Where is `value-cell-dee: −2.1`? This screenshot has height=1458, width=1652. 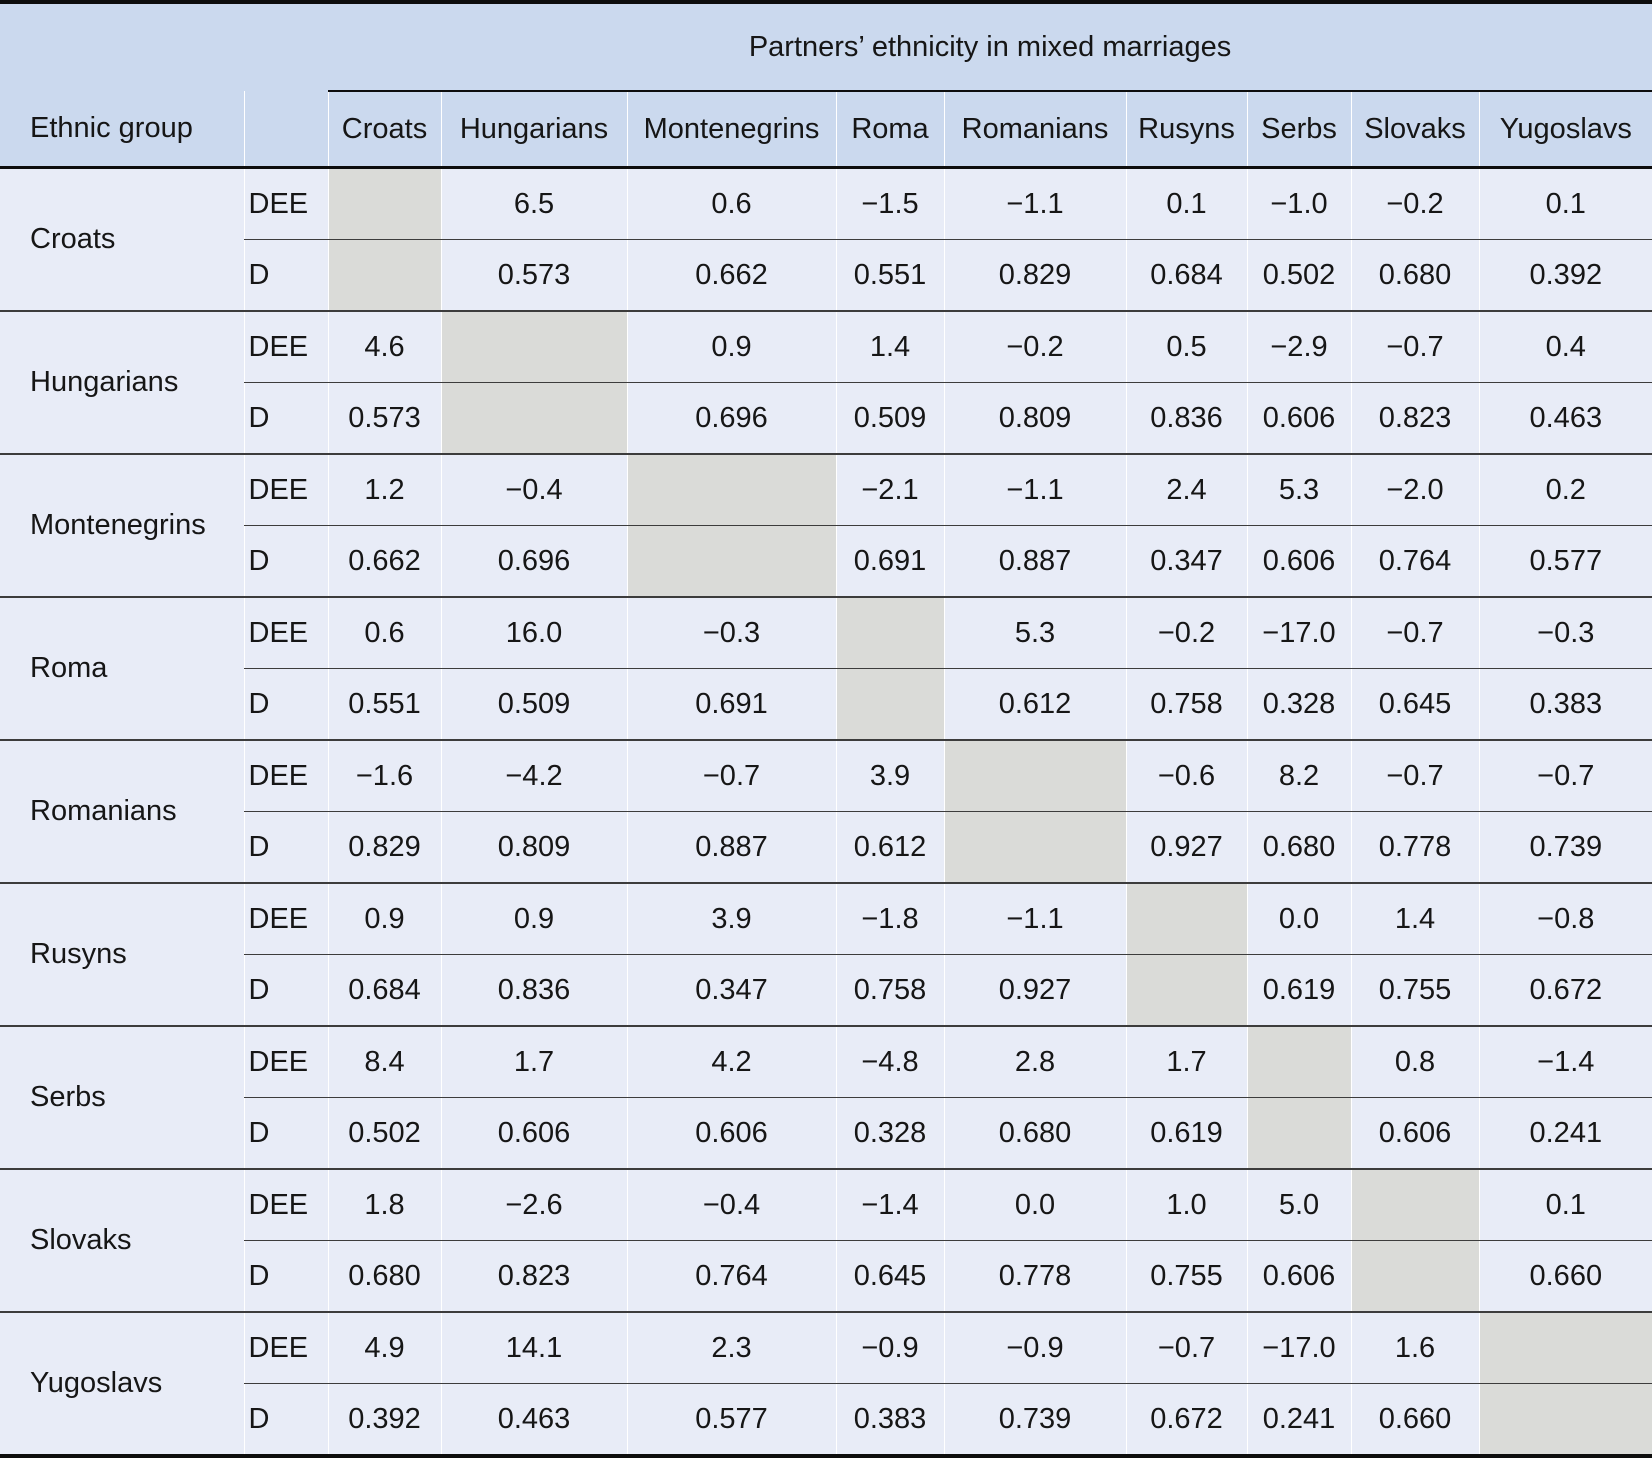 value-cell-dee: −2.1 is located at coordinates (889, 489).